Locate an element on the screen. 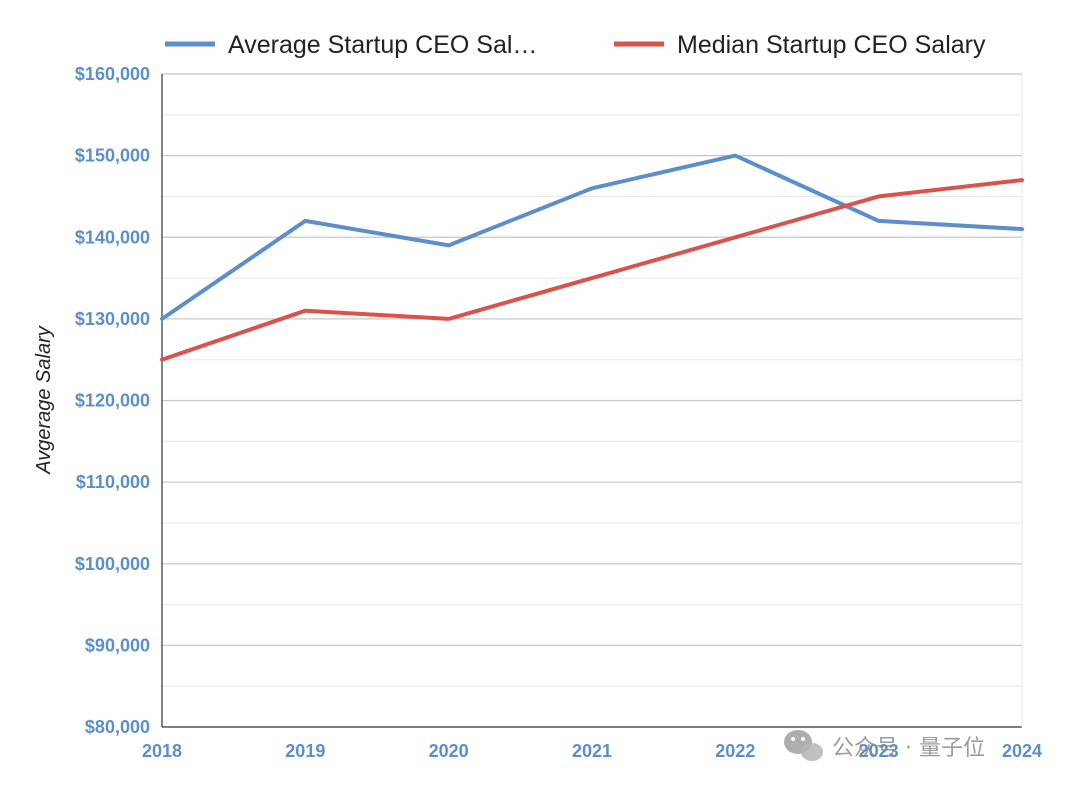 This screenshot has height=790, width=1080. y-tick-label: $150,000 is located at coordinates (112, 156).